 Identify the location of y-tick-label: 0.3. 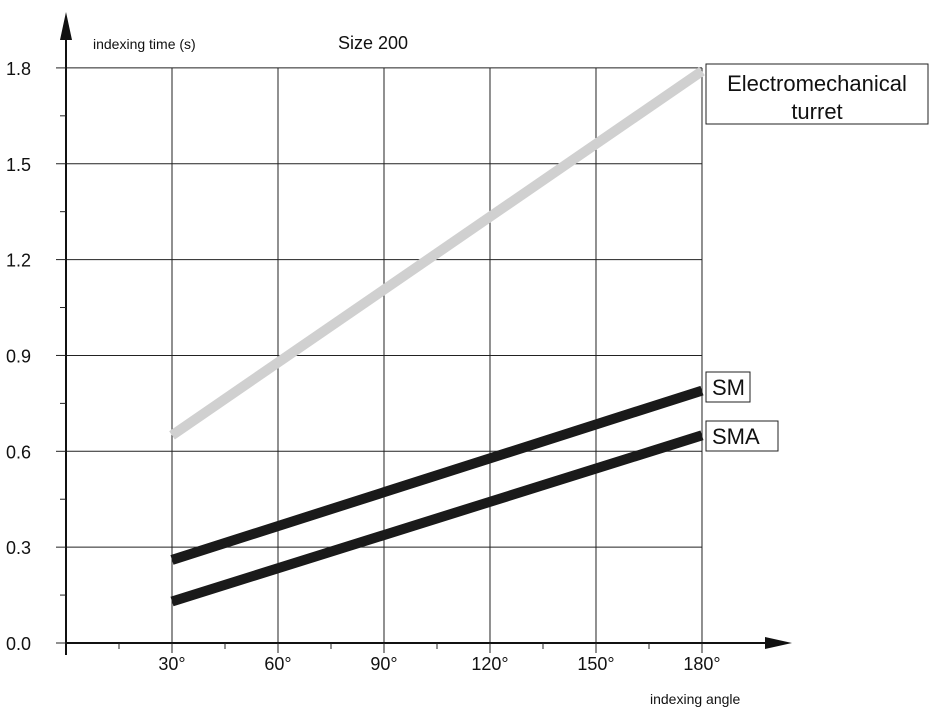
(18, 548).